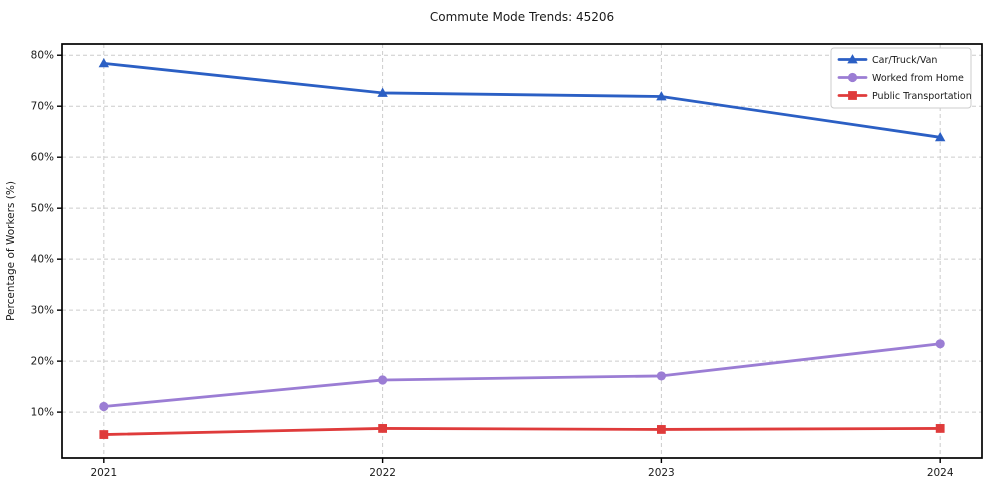  What do you see at coordinates (852, 77) in the screenshot?
I see `legend-marker-circle` at bounding box center [852, 77].